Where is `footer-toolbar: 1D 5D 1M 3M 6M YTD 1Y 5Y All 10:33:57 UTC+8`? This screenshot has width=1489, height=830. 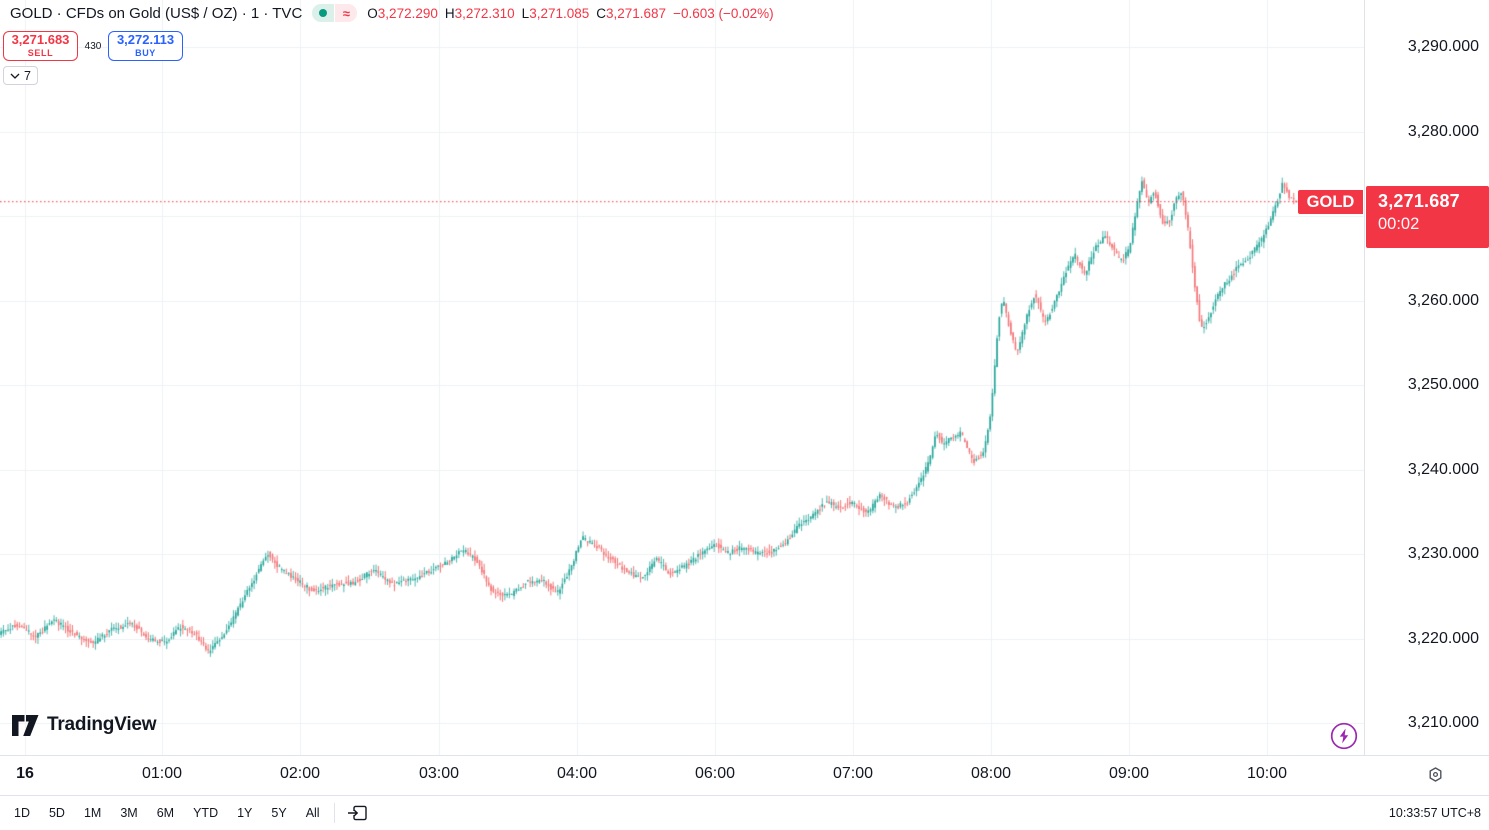 footer-toolbar: 1D 5D 1M 3M 6M YTD 1Y 5Y All 10:33:57 UTC+8 is located at coordinates (744, 812).